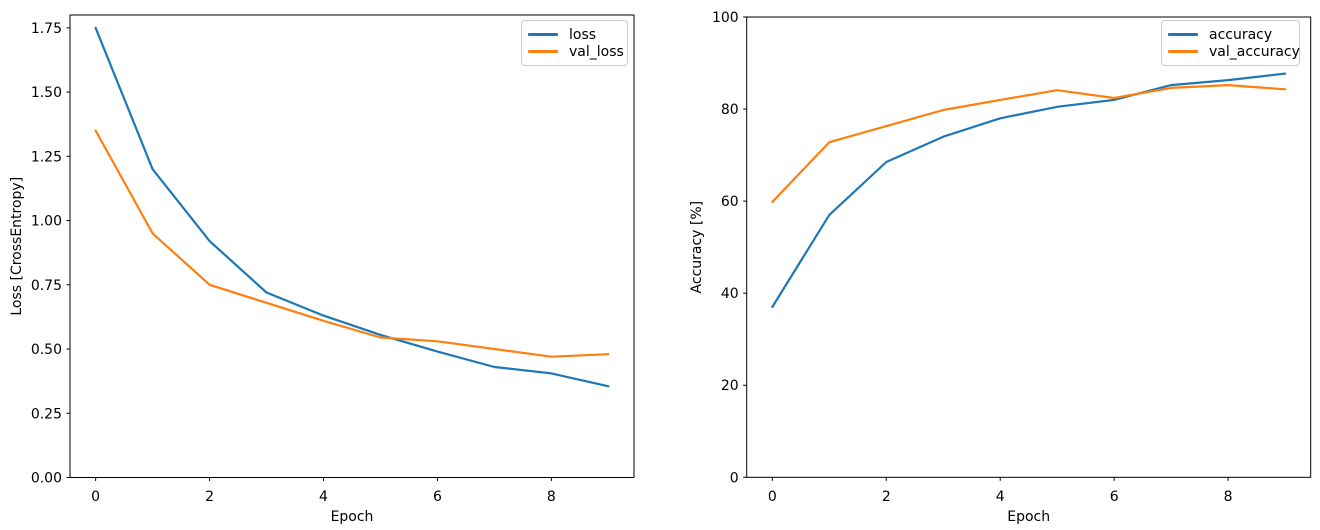  I want to click on y-tick-label: 60, so click(730, 202).